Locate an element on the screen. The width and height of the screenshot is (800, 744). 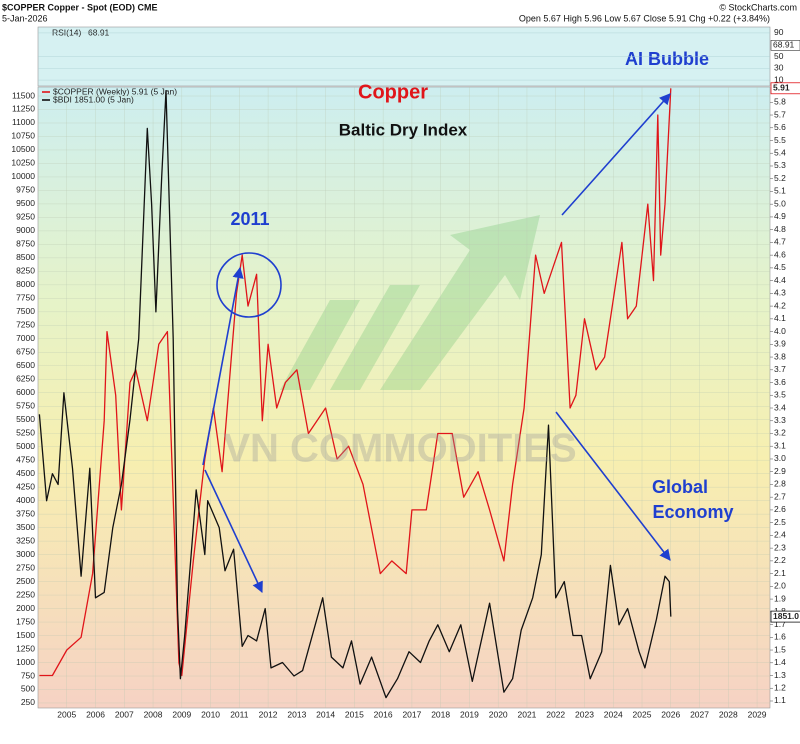
y2-tick-label: 2.5 is located at coordinates (780, 522).